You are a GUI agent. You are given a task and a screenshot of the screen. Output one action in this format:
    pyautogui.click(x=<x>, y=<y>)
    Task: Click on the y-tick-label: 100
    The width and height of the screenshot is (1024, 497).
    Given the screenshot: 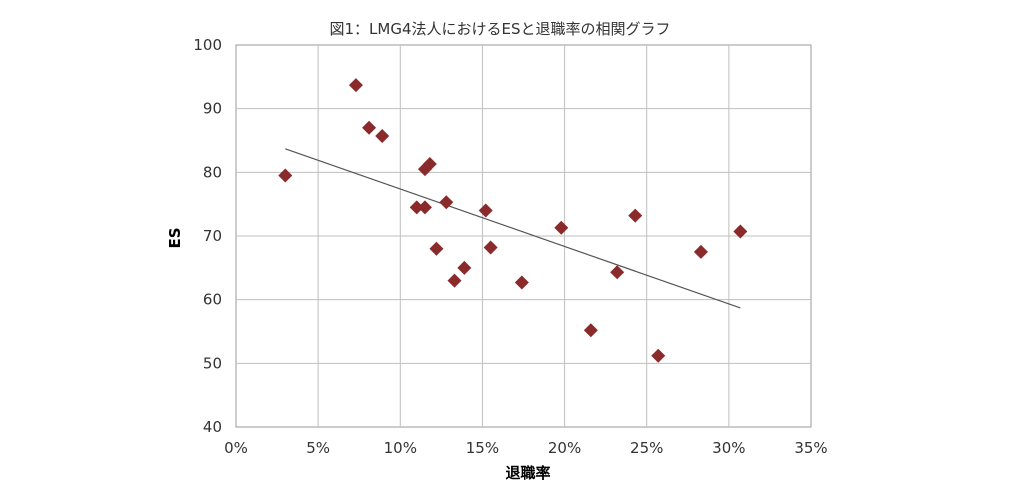 What is the action you would take?
    pyautogui.click(x=207, y=45)
    